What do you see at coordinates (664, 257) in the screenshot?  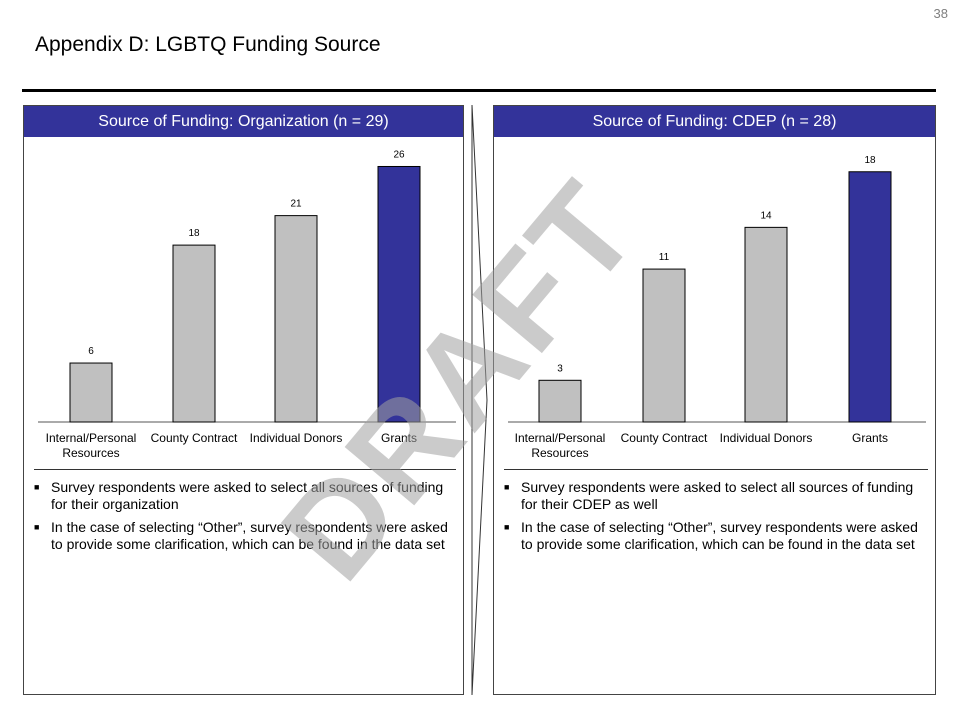 I see `data-label: 11` at bounding box center [664, 257].